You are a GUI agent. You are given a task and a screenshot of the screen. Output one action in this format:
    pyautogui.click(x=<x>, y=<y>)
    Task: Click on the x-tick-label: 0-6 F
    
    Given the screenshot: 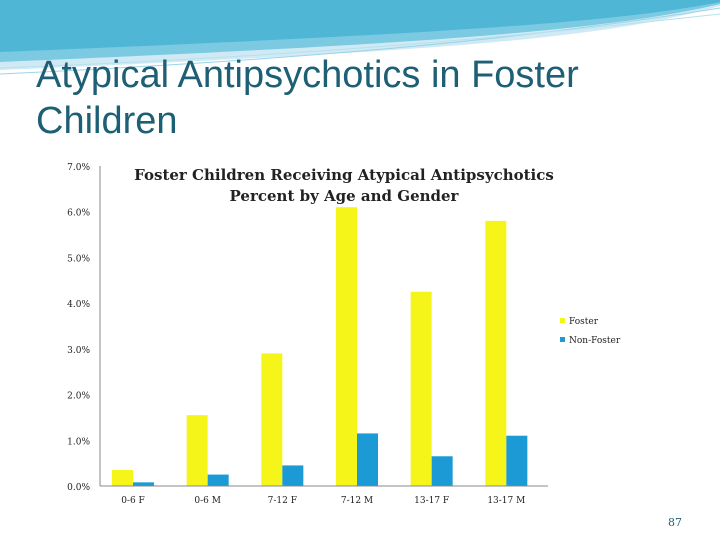 What is the action you would take?
    pyautogui.click(x=133, y=501)
    